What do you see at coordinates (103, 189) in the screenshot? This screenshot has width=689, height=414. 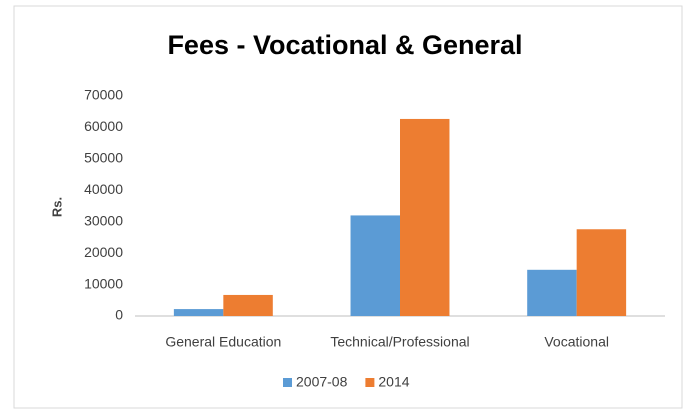 I see `y-tick-label: 40000` at bounding box center [103, 189].